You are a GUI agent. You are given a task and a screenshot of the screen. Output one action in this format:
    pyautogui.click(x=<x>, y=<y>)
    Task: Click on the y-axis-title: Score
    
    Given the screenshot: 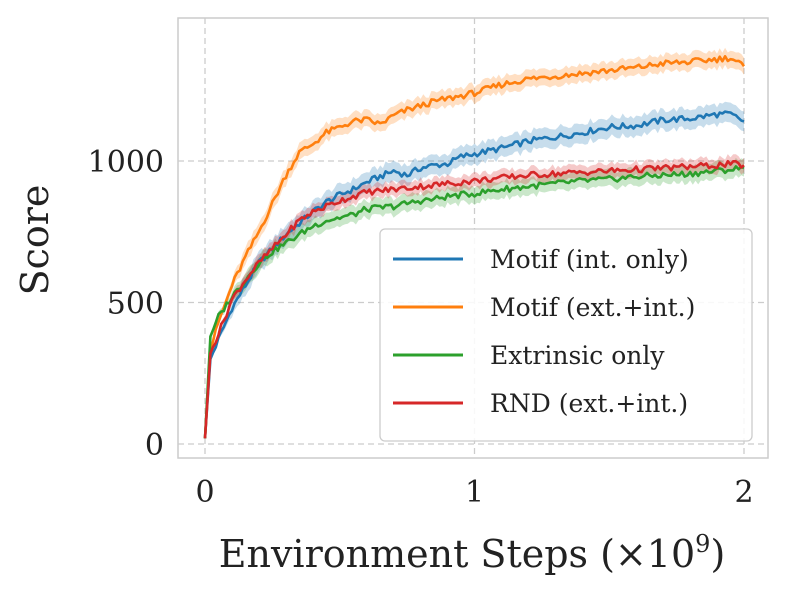 What is the action you would take?
    pyautogui.click(x=35, y=240)
    